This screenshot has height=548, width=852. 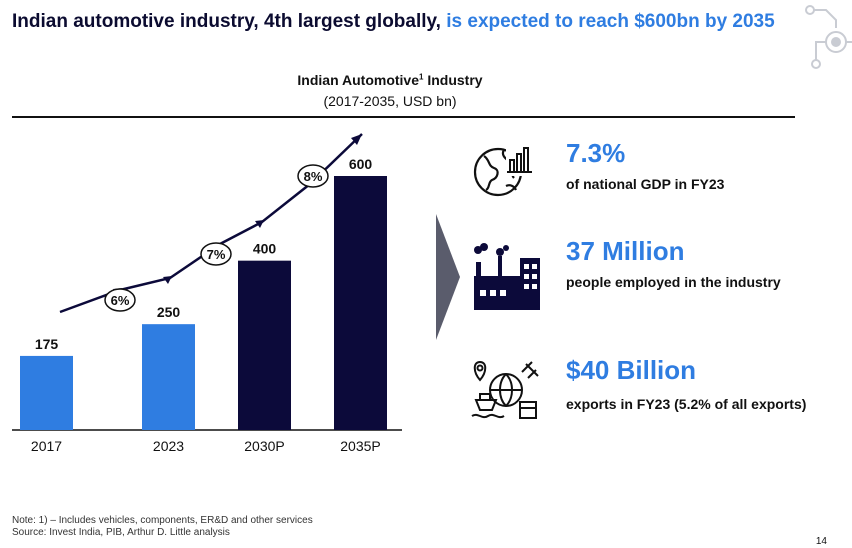 What do you see at coordinates (46, 392) in the screenshot?
I see `bar-2017` at bounding box center [46, 392].